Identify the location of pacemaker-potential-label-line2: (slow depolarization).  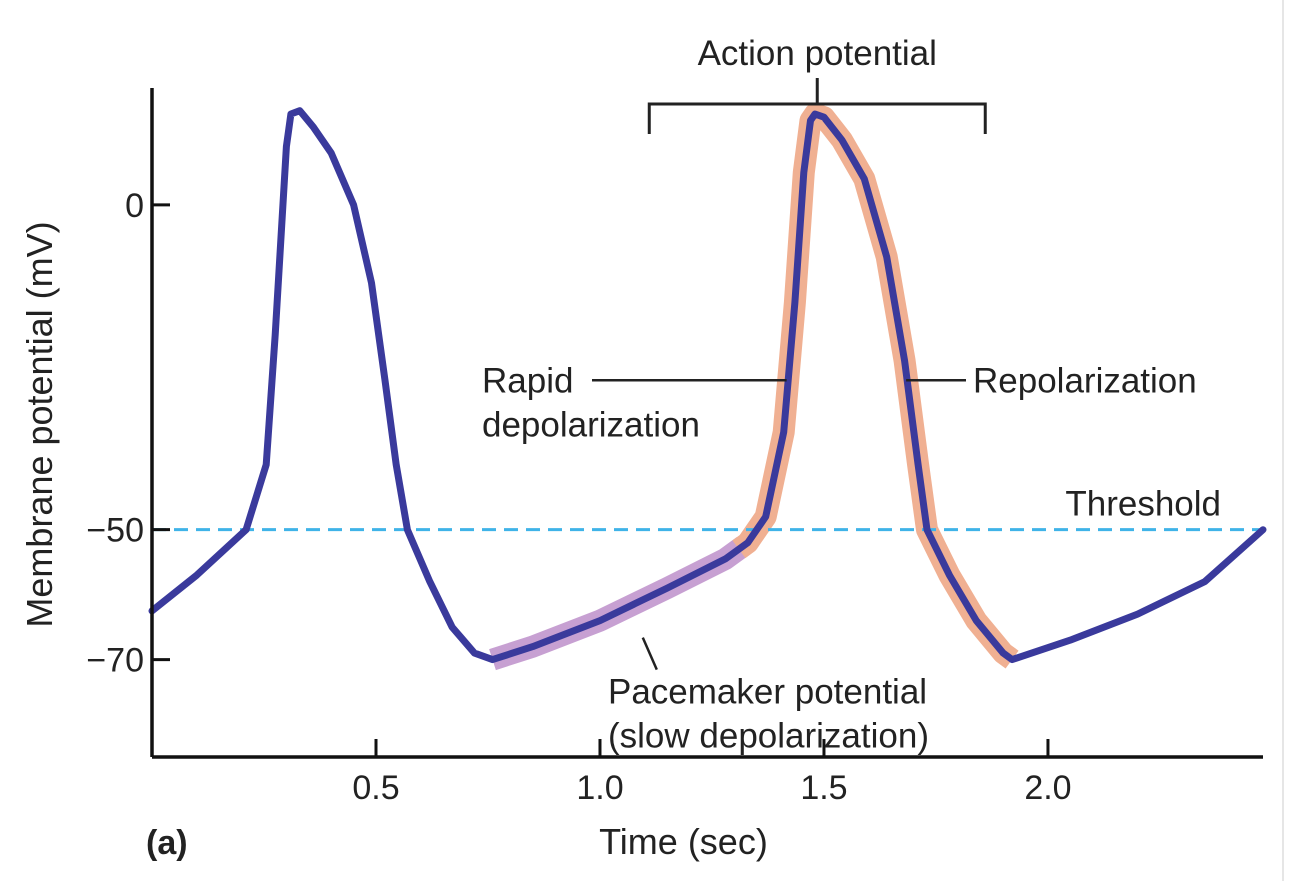
(768, 736).